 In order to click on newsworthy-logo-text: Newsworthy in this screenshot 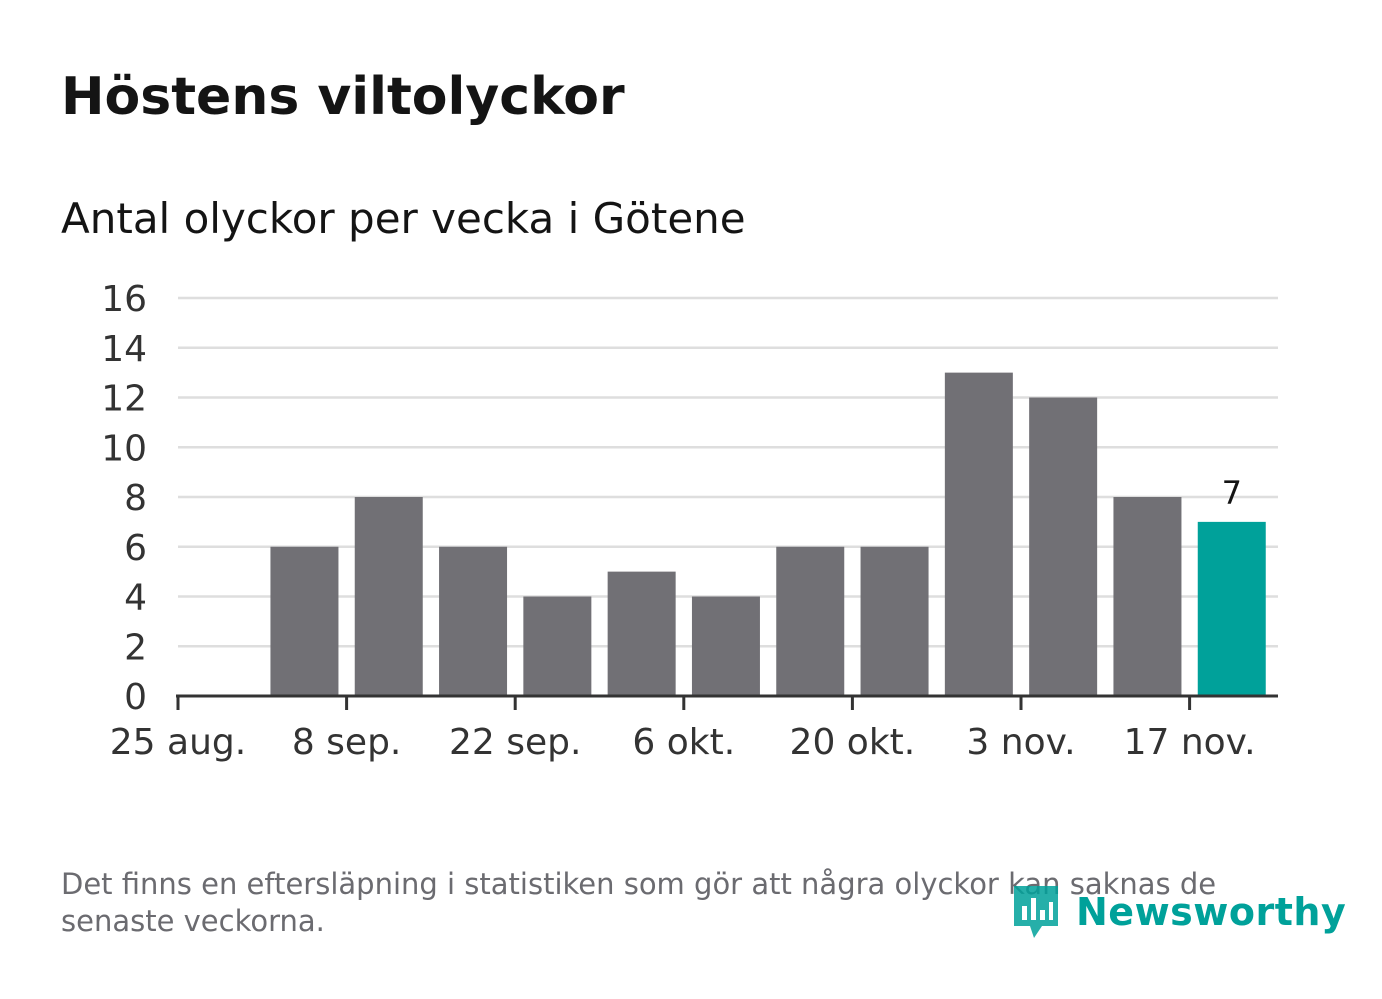, I will do `click(1211, 912)`.